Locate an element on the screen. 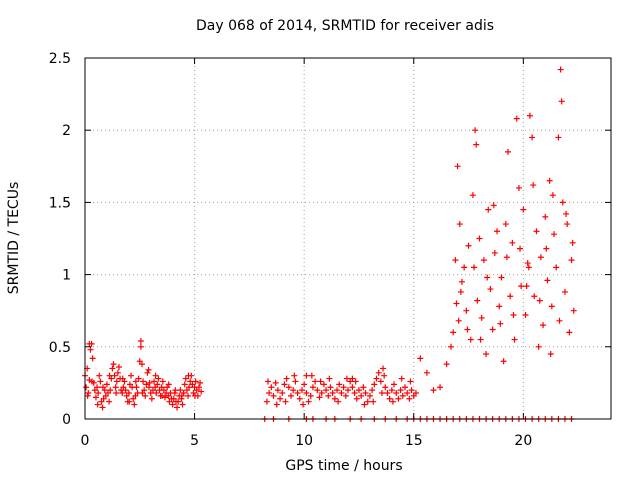  x-axis-label: GPS time / hours is located at coordinates (343, 466).